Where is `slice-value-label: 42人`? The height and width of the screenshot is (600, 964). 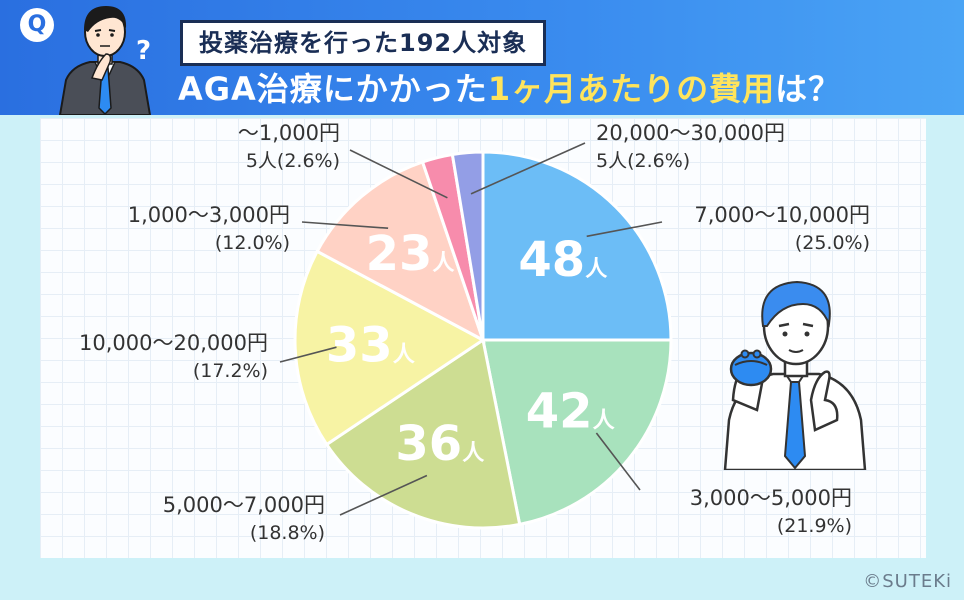 slice-value-label: 42人 is located at coordinates (570, 412).